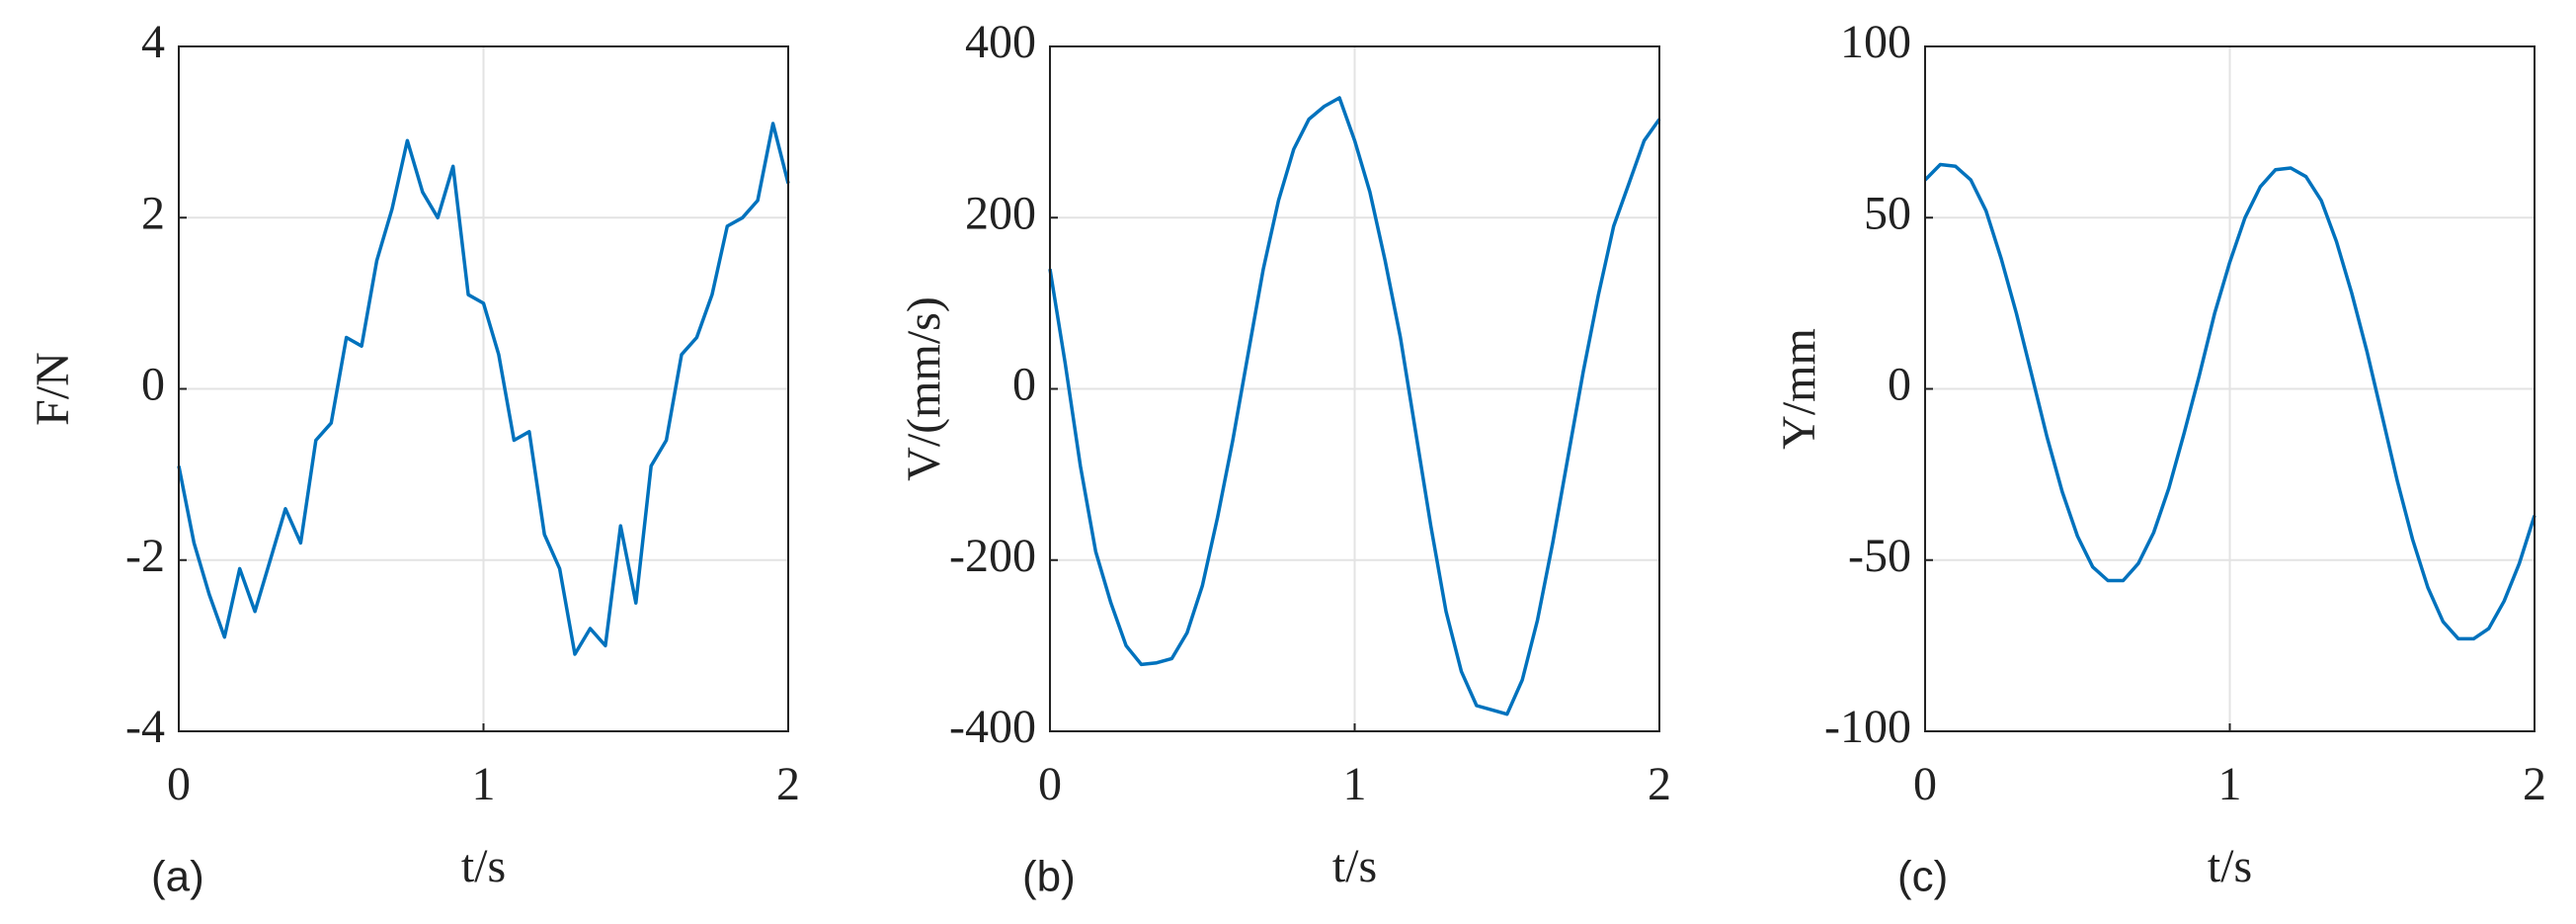 Image resolution: width=2576 pixels, height=924 pixels. Describe the element at coordinates (145, 727) in the screenshot. I see `y-tick-label: -4` at that location.